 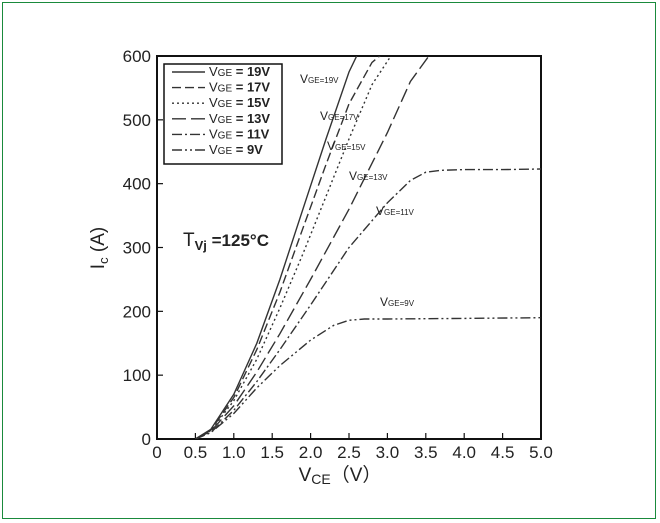 What do you see at coordinates (156, 452) in the screenshot?
I see `x-tick-label: 0` at bounding box center [156, 452].